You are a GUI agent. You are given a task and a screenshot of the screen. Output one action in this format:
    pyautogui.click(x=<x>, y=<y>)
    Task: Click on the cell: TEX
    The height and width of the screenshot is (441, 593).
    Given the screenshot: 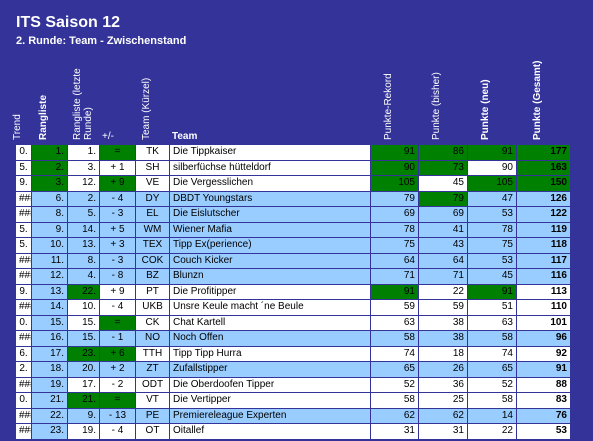 What is the action you would take?
    pyautogui.click(x=152, y=245)
    